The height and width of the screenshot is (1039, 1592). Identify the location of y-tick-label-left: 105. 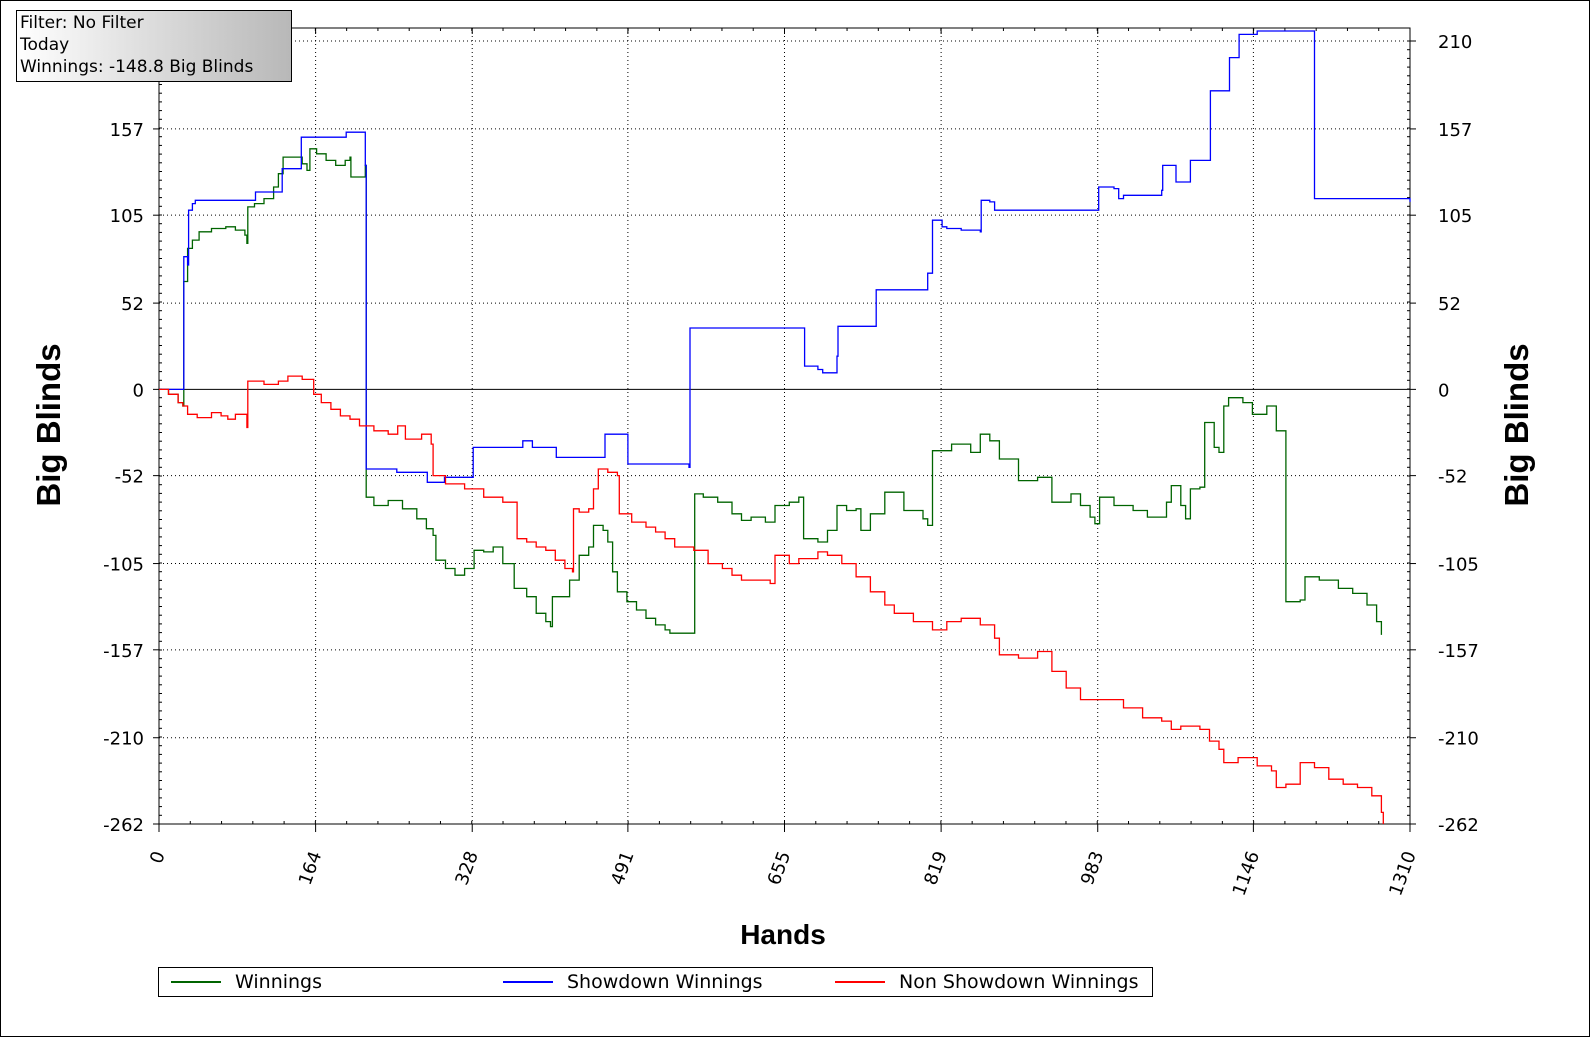
(127, 216).